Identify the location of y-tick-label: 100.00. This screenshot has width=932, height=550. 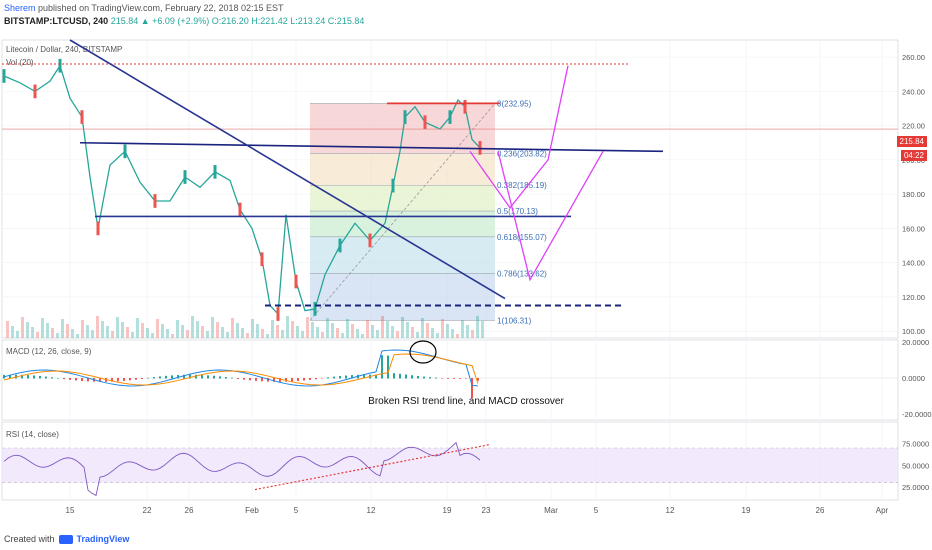
(913, 331).